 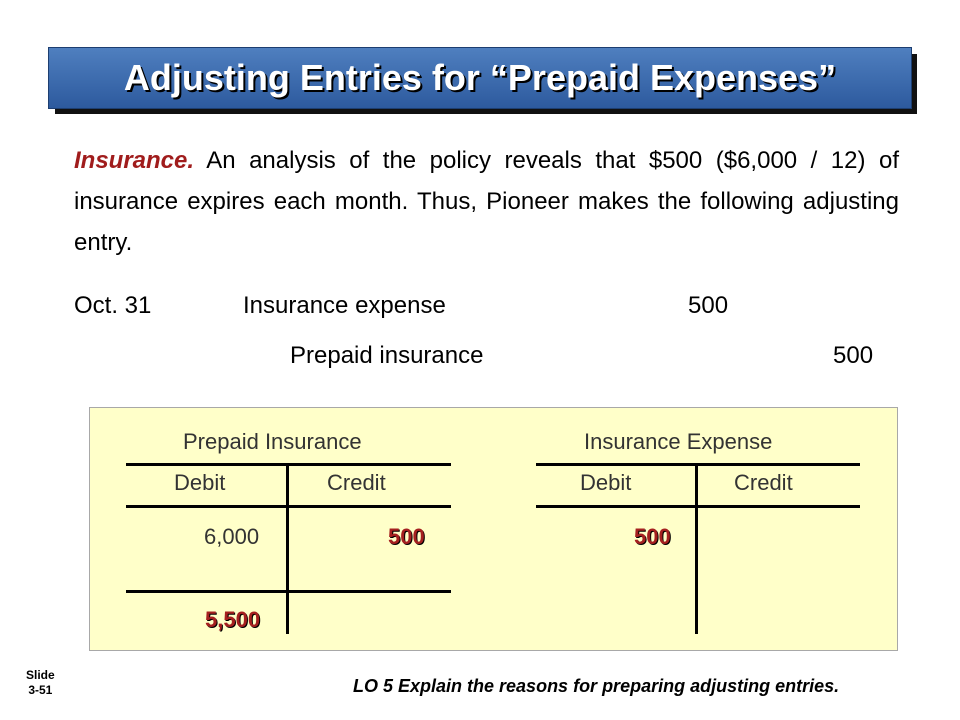 I want to click on debit-entry: 500, so click(x=652, y=536).